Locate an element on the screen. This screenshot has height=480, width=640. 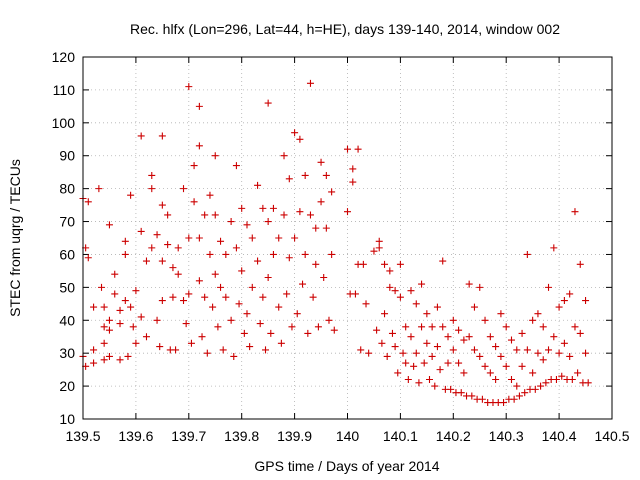
y-tick-label: 100 is located at coordinates (64, 123).